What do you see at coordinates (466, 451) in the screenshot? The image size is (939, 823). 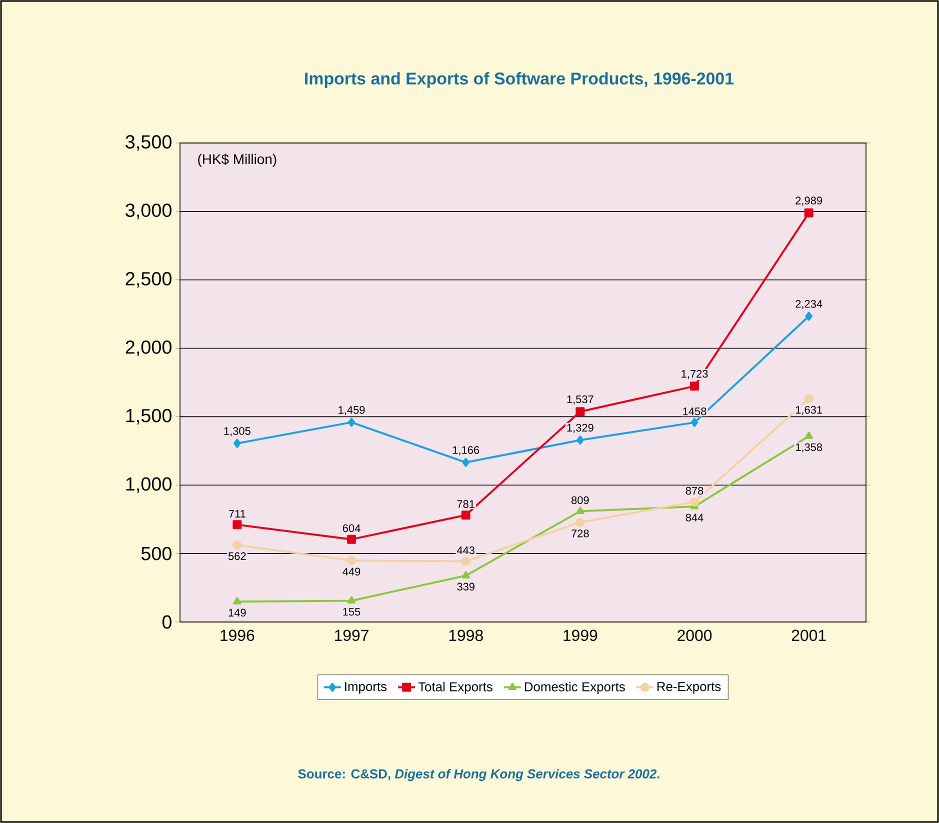 I see `data-label: 1,166` at bounding box center [466, 451].